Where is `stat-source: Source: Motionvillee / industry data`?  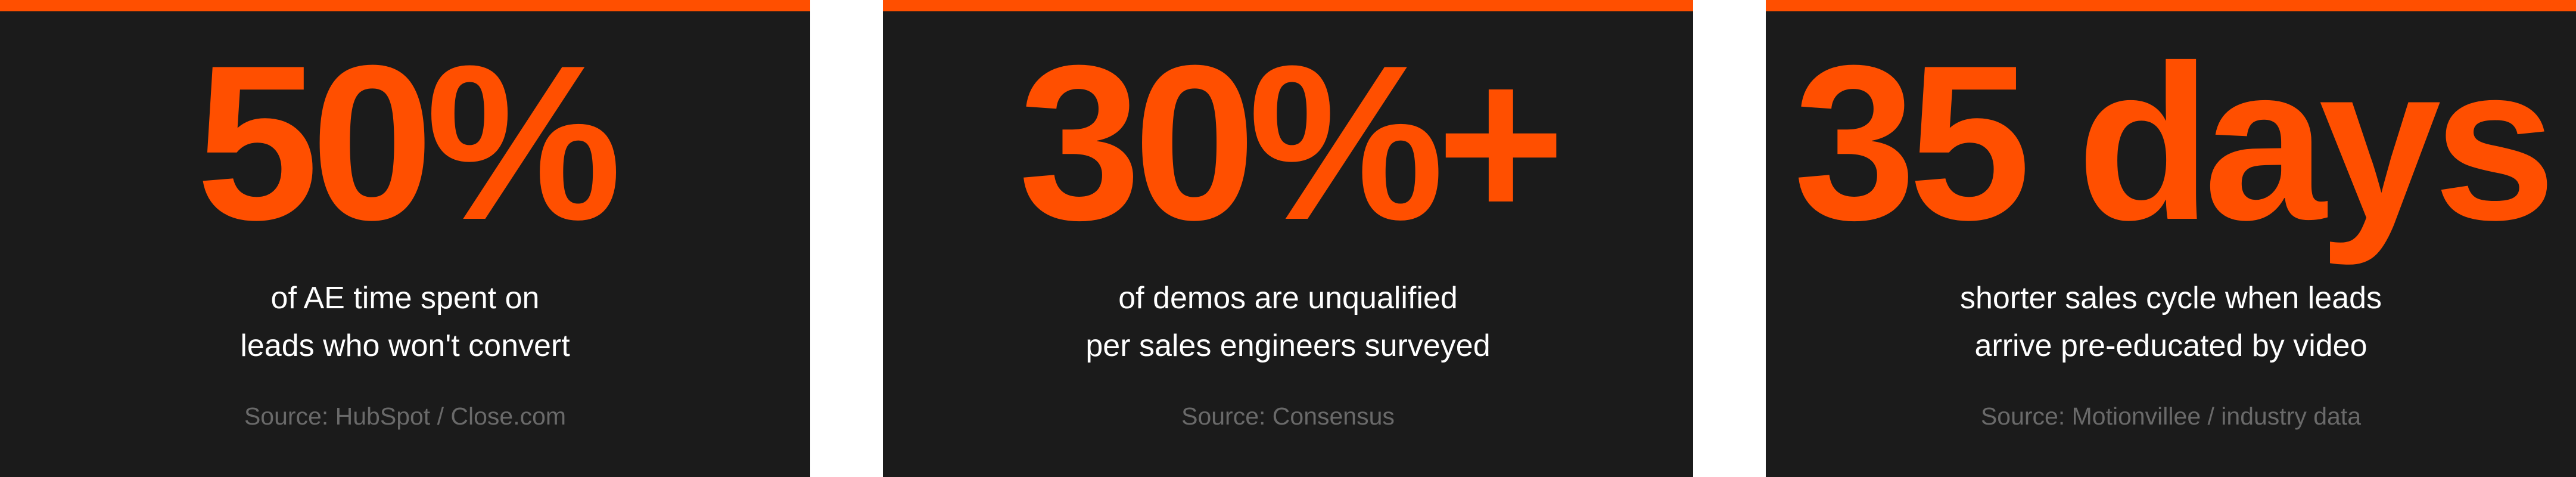
stat-source: Source: Motionvillee / industry data is located at coordinates (2171, 416).